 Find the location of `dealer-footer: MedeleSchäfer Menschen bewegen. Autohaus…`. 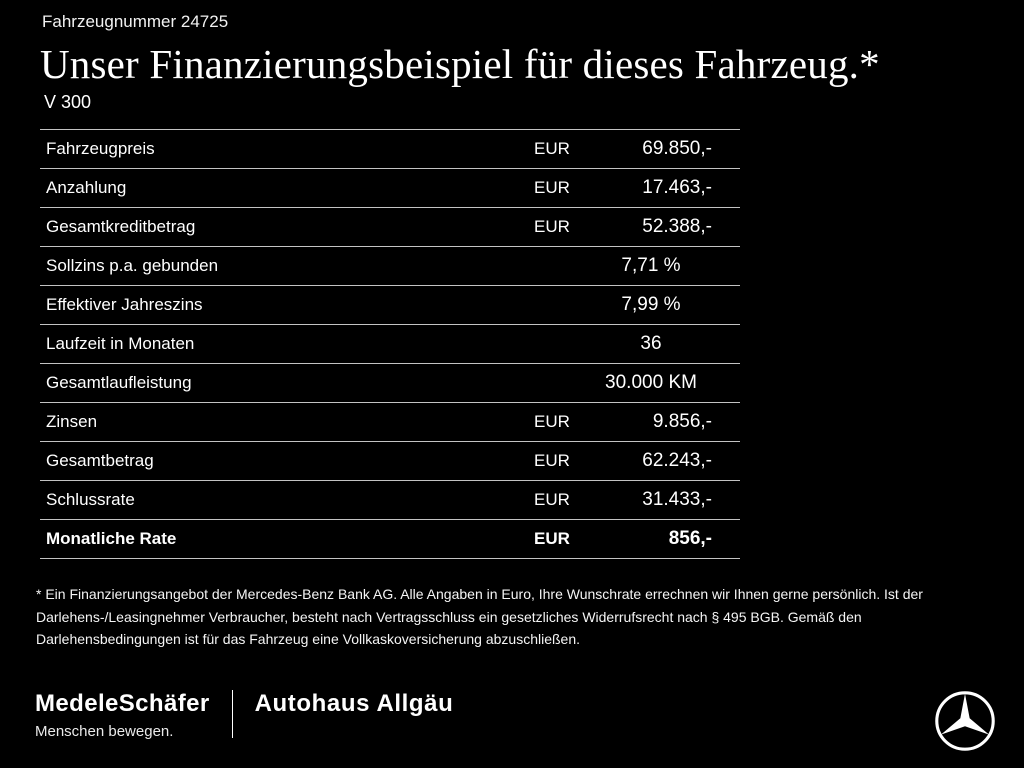

dealer-footer: MedeleSchäfer Menschen bewegen. Autohaus… is located at coordinates (515, 721).